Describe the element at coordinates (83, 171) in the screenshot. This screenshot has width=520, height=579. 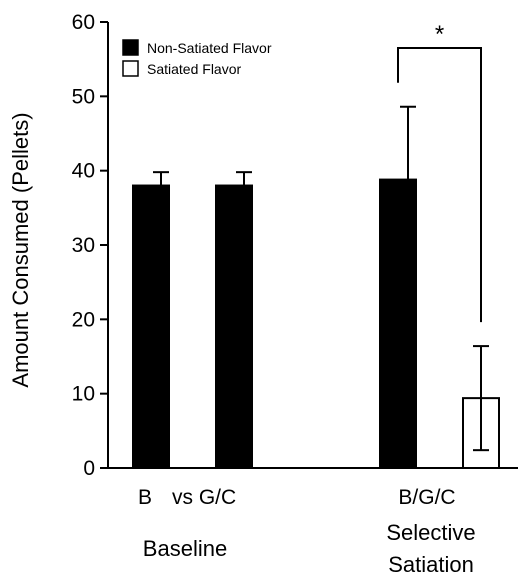
I see `y-tick-label: 40` at that location.